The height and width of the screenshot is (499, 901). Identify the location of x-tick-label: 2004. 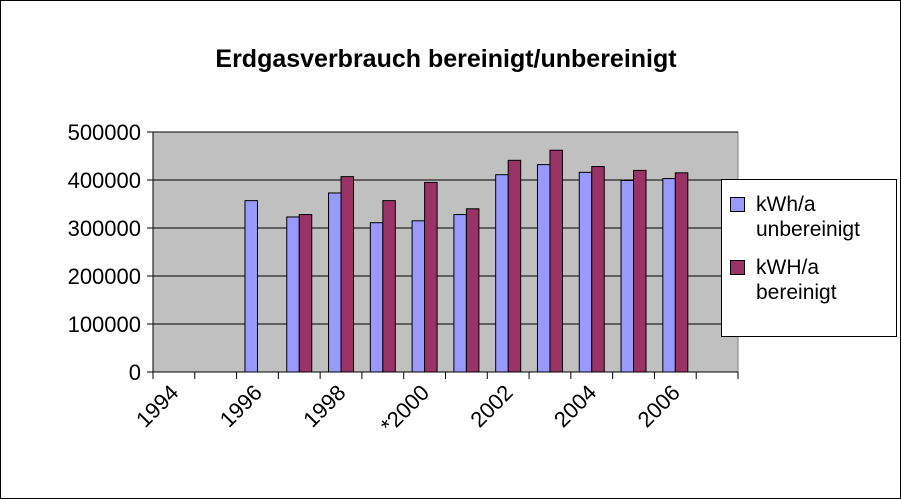
(575, 406).